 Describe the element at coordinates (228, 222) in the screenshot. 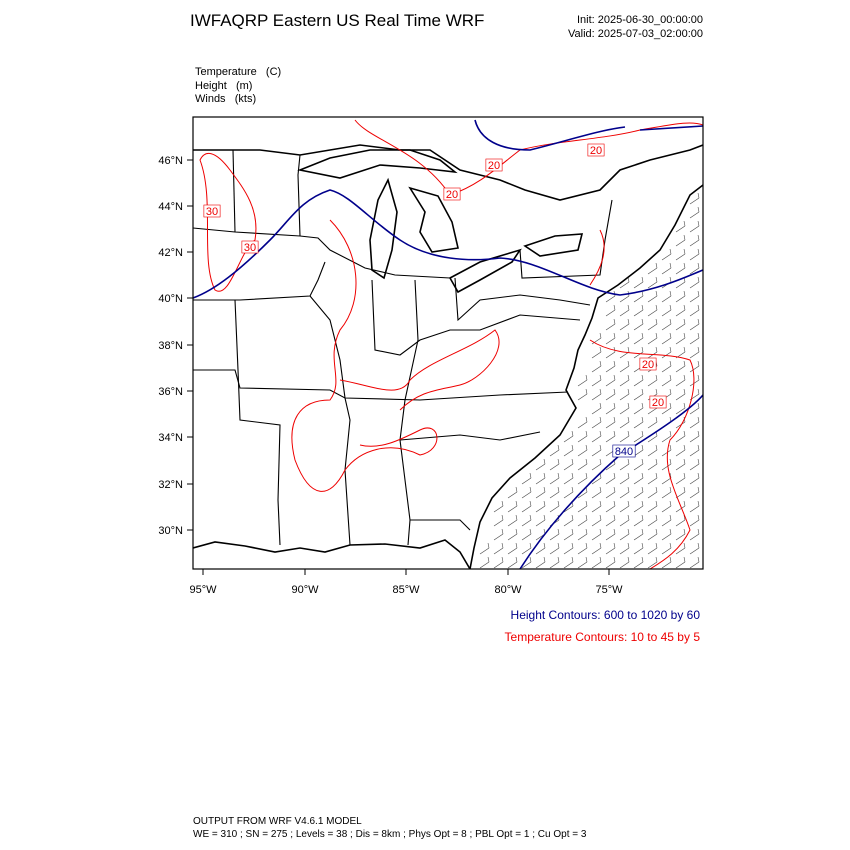

I see `temperature-contour` at that location.